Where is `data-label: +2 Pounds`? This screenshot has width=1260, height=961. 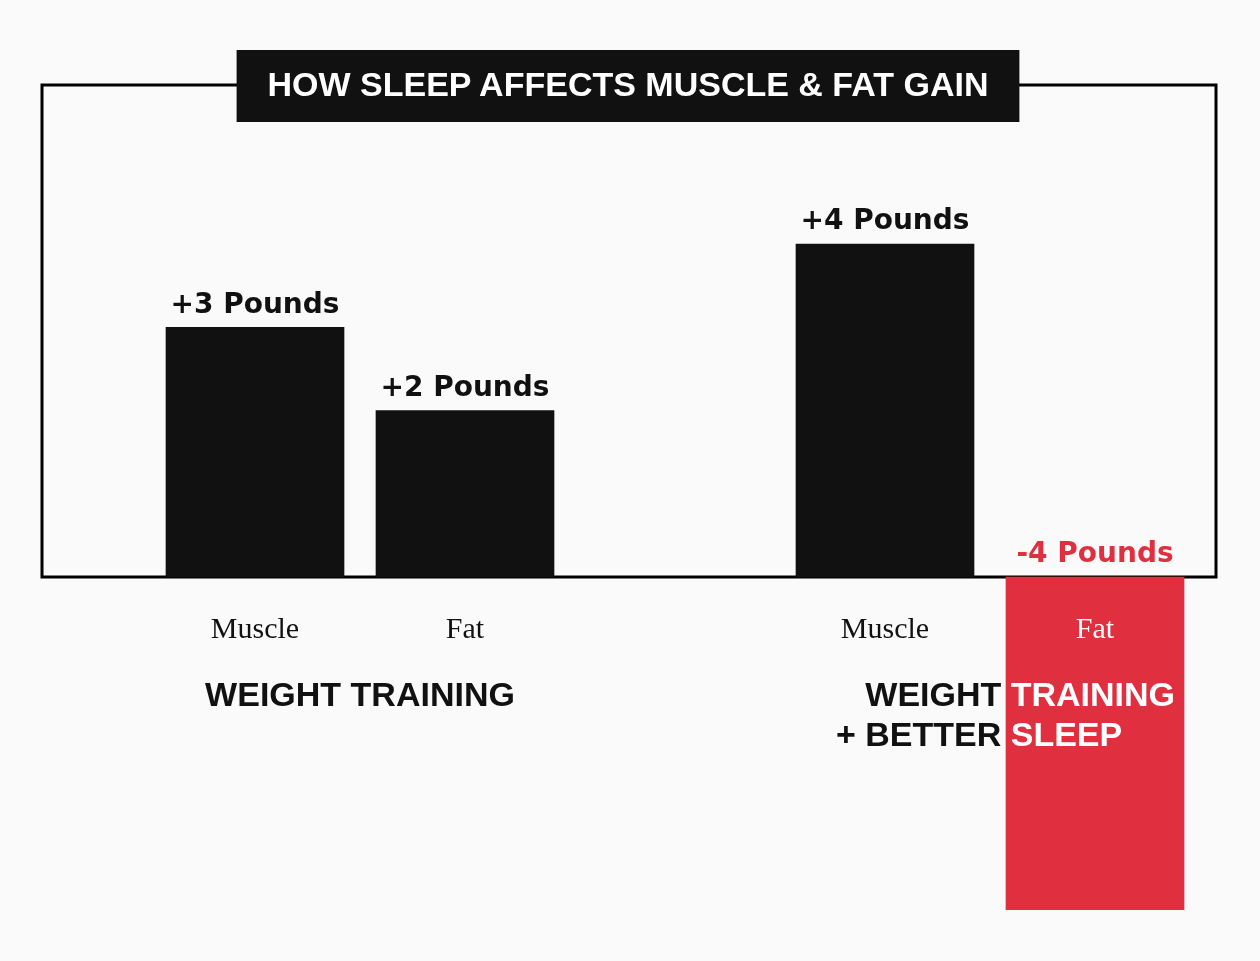 data-label: +2 Pounds is located at coordinates (465, 386).